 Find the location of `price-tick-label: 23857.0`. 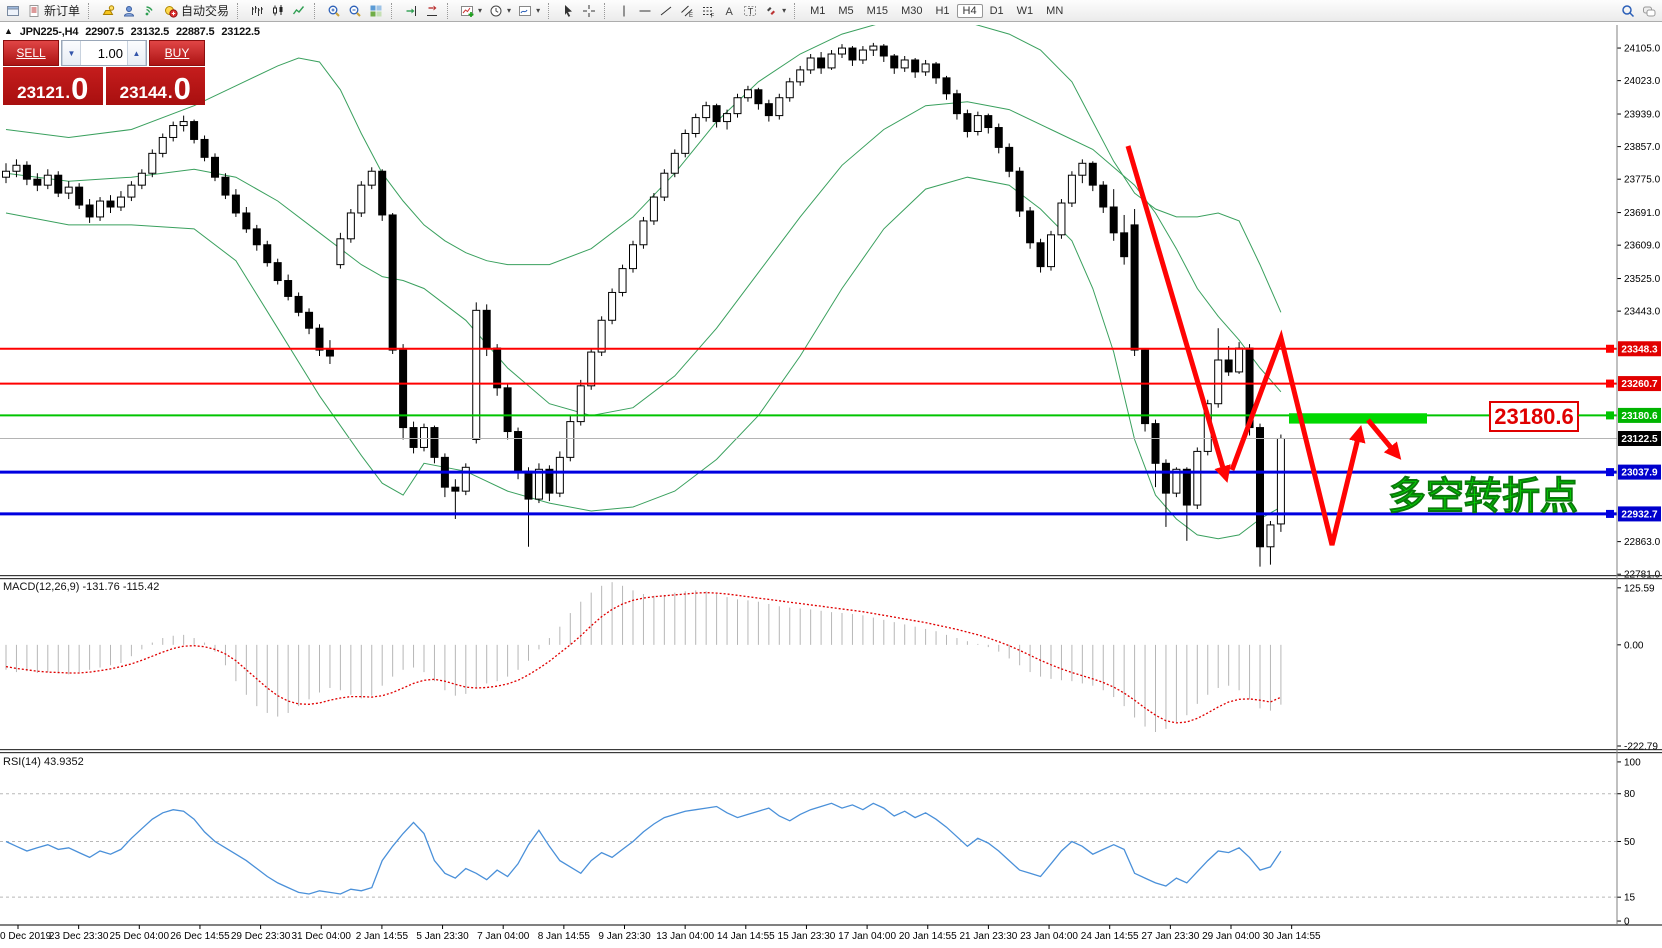

price-tick-label: 23857.0 is located at coordinates (1642, 147).